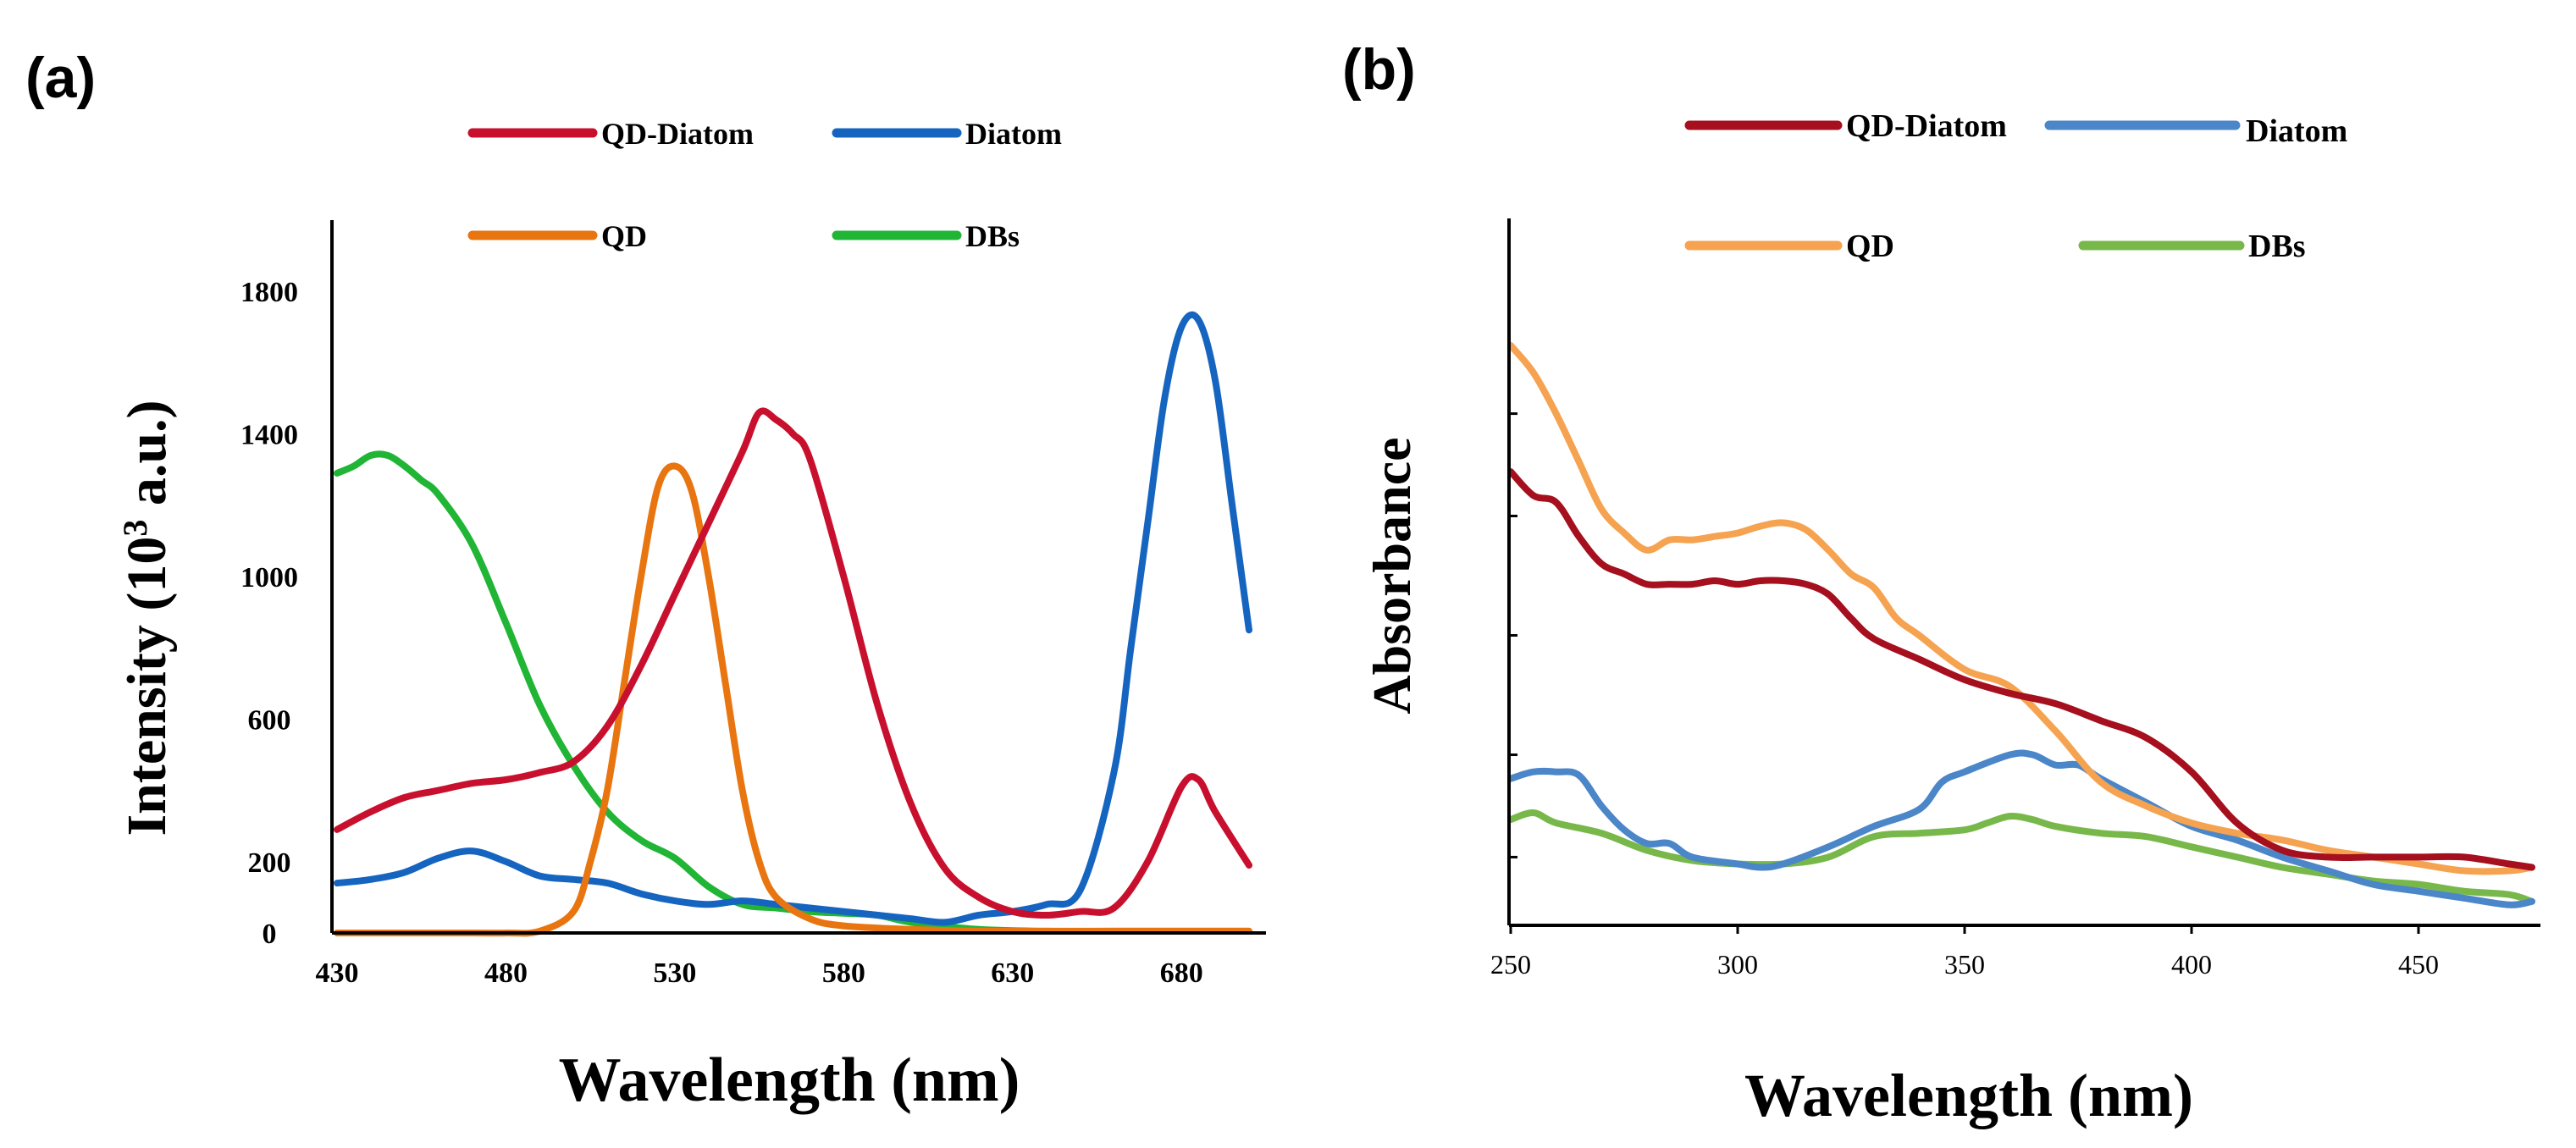 This screenshot has height=1148, width=2576. I want to click on panel-b-series-diatom-line, so click(2021, 828).